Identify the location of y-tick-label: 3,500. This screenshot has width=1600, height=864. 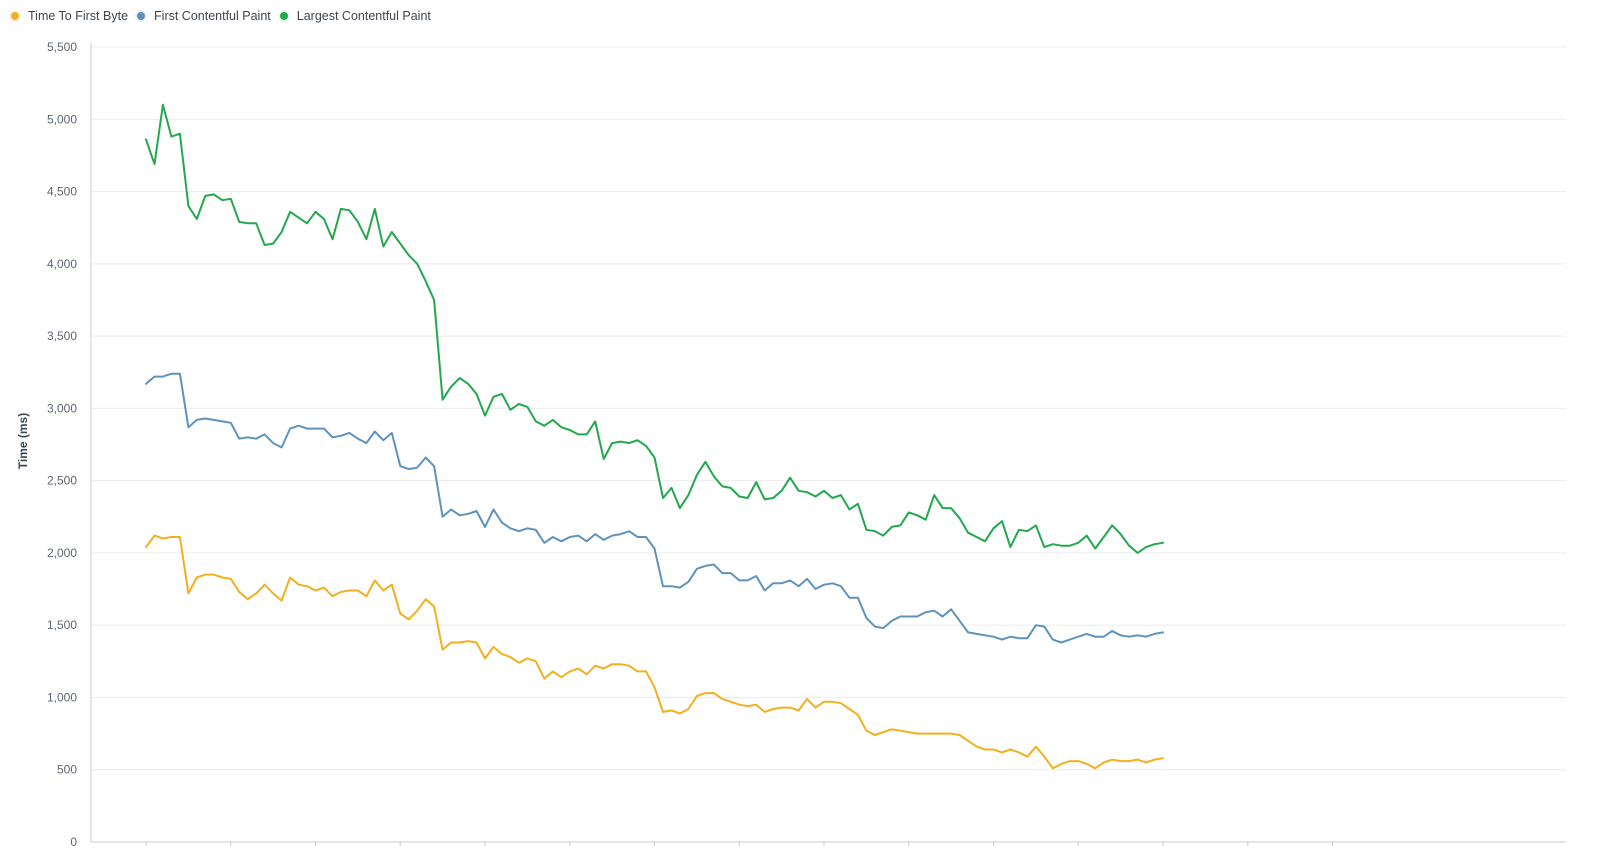
(62, 336).